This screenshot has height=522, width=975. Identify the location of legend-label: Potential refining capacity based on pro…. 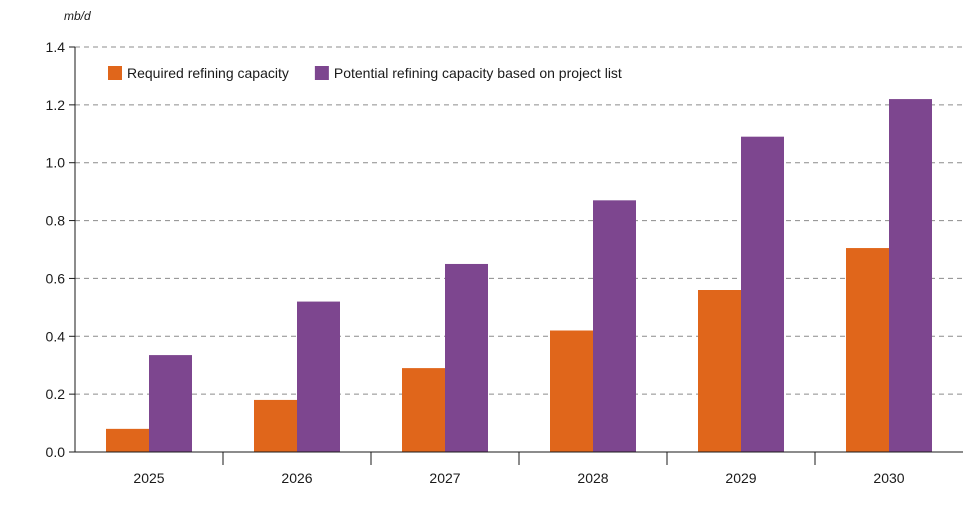
(478, 73).